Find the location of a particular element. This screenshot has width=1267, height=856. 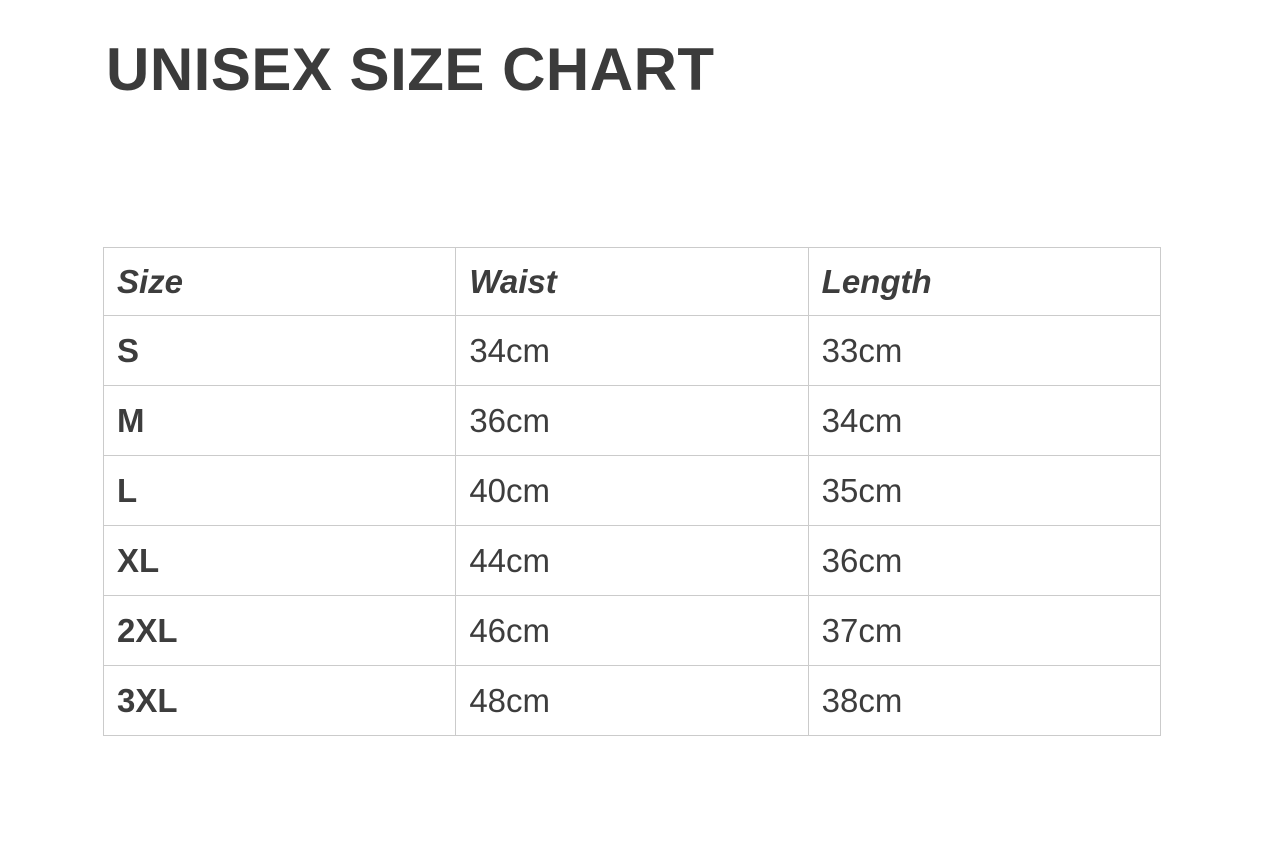

table-row: XL 44cm 36cm is located at coordinates (632, 560).